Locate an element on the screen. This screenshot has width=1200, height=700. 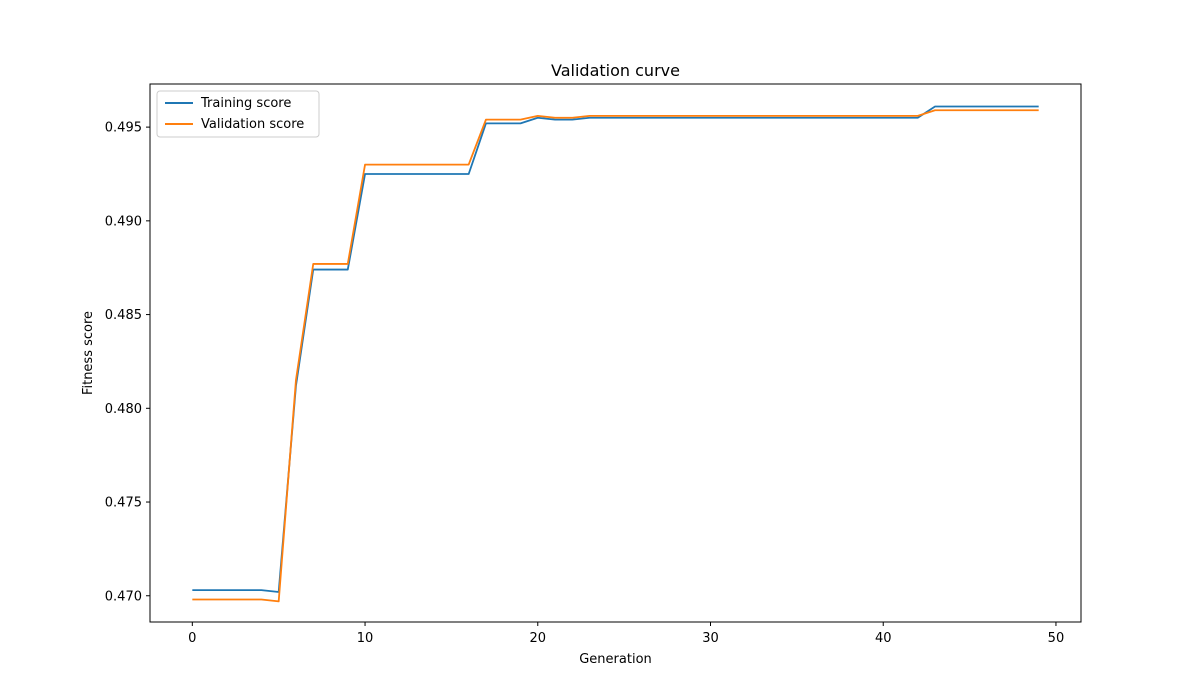
x-tick-label: 10 is located at coordinates (365, 638).